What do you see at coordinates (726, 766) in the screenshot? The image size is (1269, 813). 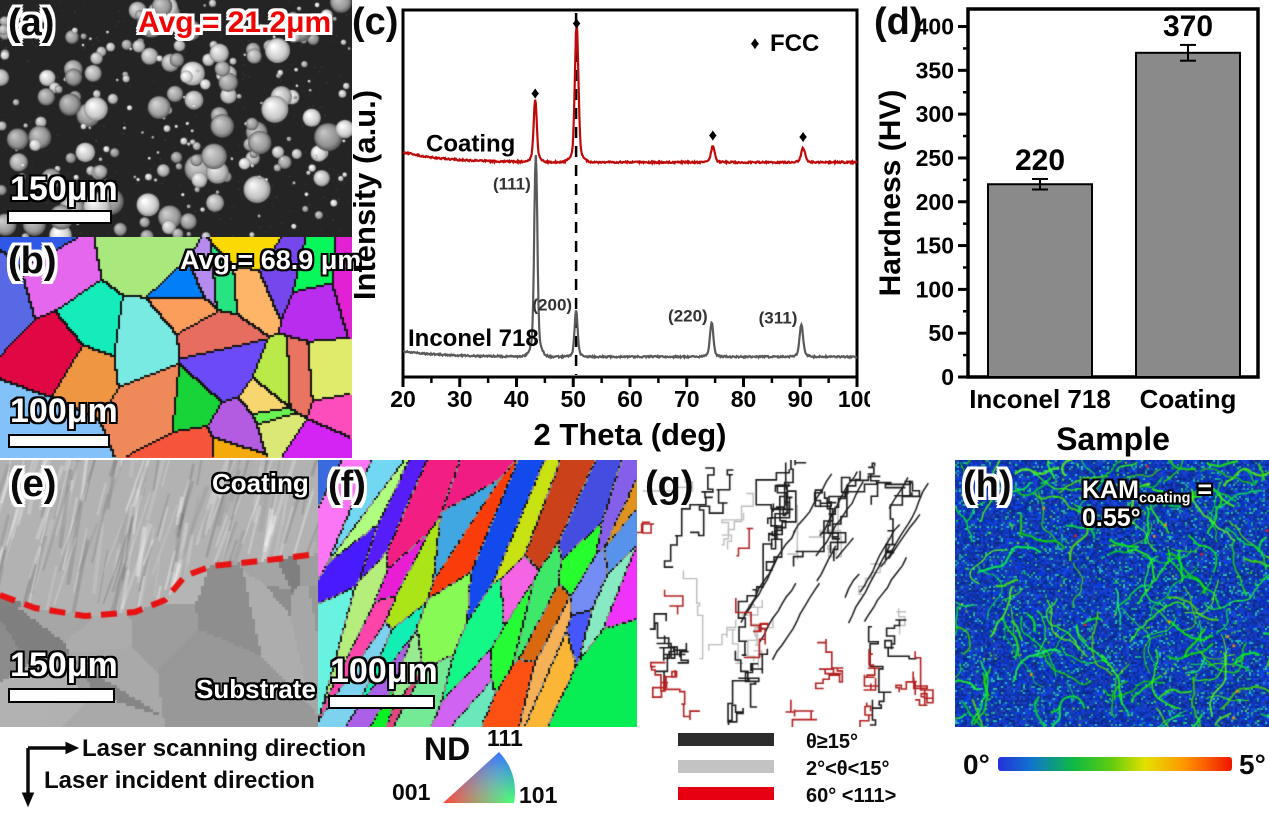 I see `legend-swatch-labg` at bounding box center [726, 766].